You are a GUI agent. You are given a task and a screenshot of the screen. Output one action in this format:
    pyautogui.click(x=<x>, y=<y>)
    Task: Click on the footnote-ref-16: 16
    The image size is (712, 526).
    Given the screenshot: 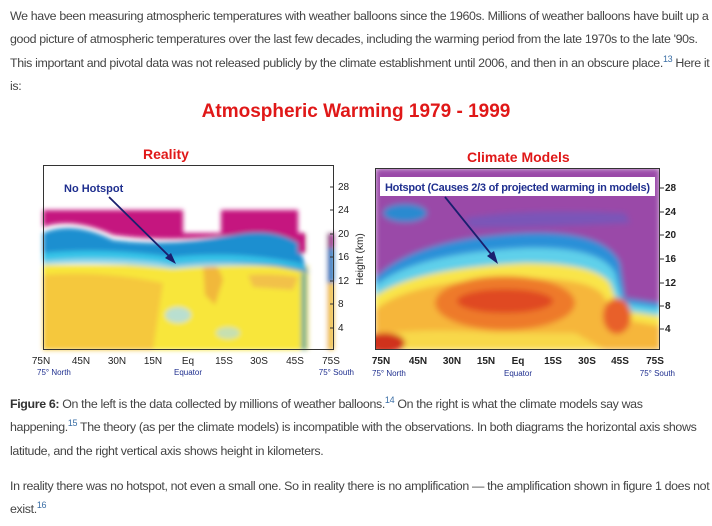 What is the action you would take?
    pyautogui.click(x=41, y=505)
    